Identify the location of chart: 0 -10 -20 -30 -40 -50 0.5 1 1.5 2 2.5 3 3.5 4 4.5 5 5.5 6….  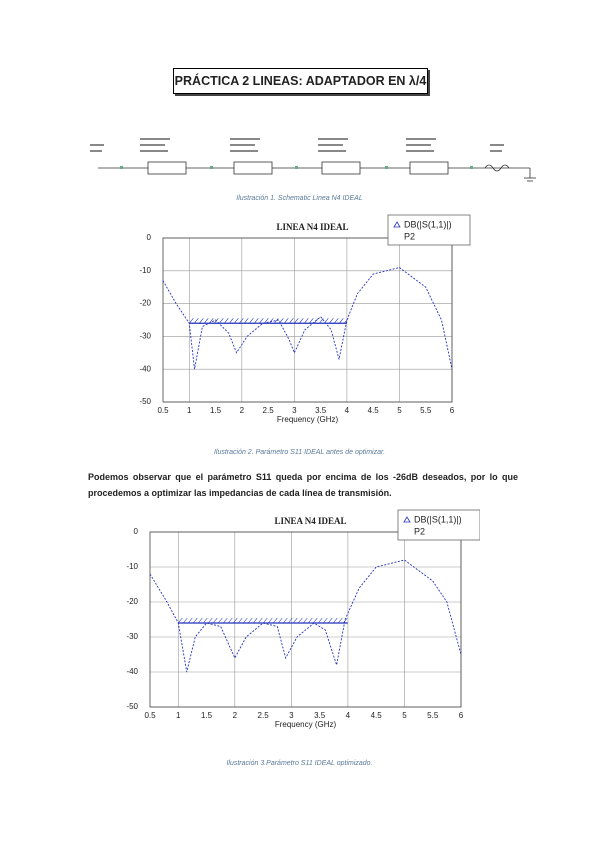
(305, 319).